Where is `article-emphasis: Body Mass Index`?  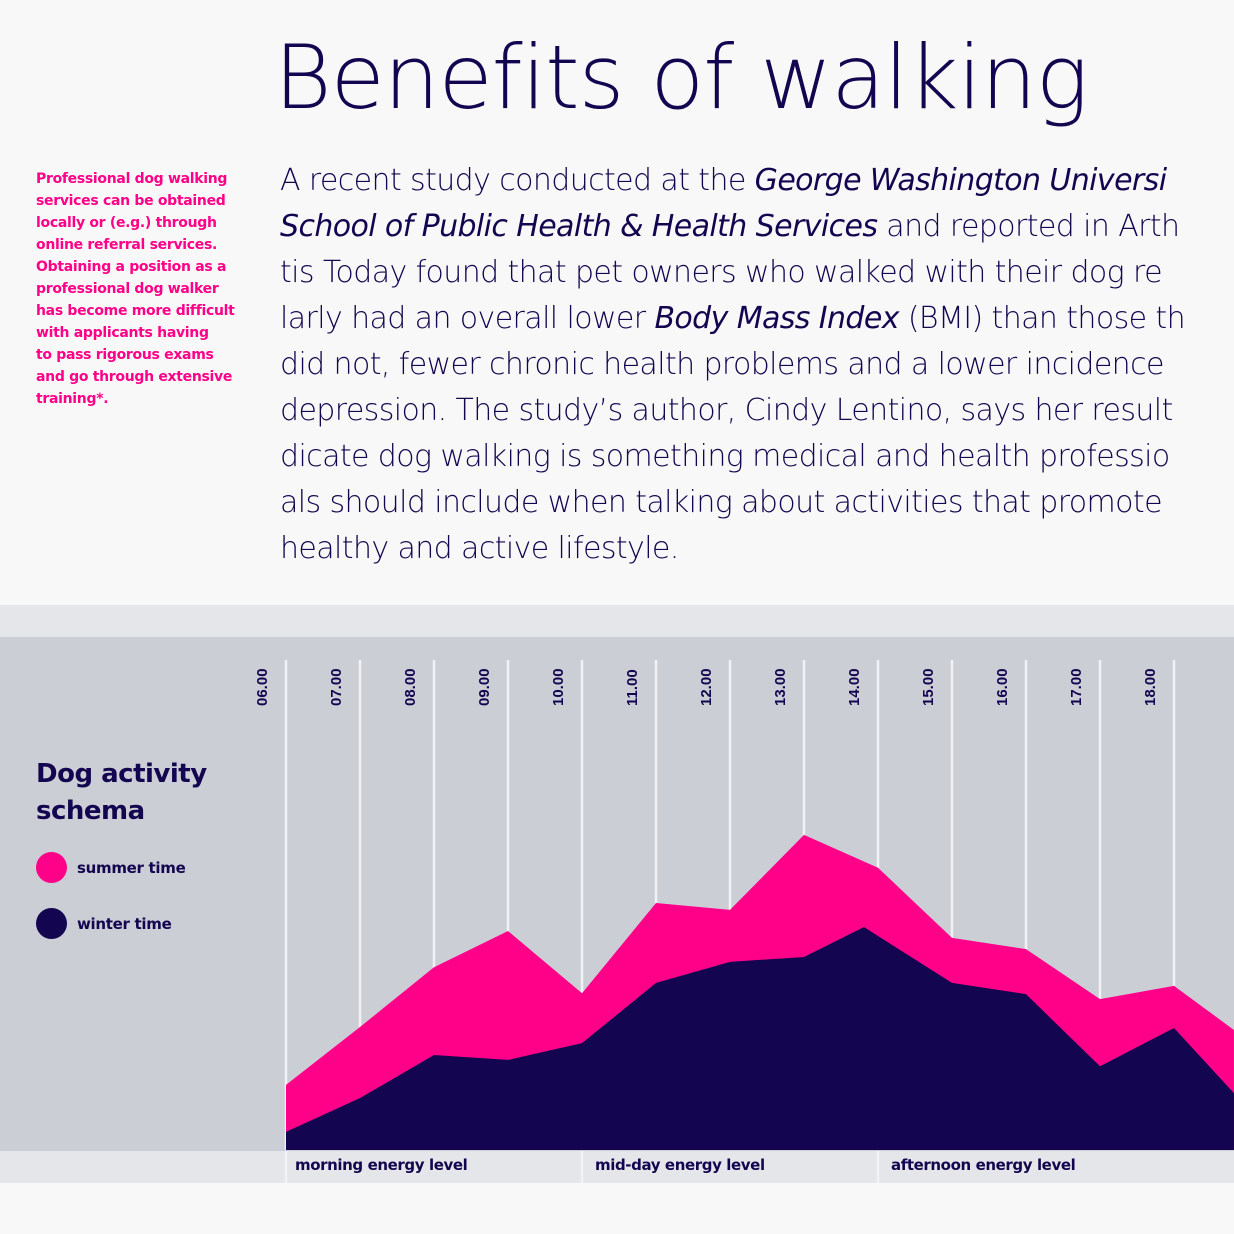
article-emphasis: Body Mass Index is located at coordinates (776, 318).